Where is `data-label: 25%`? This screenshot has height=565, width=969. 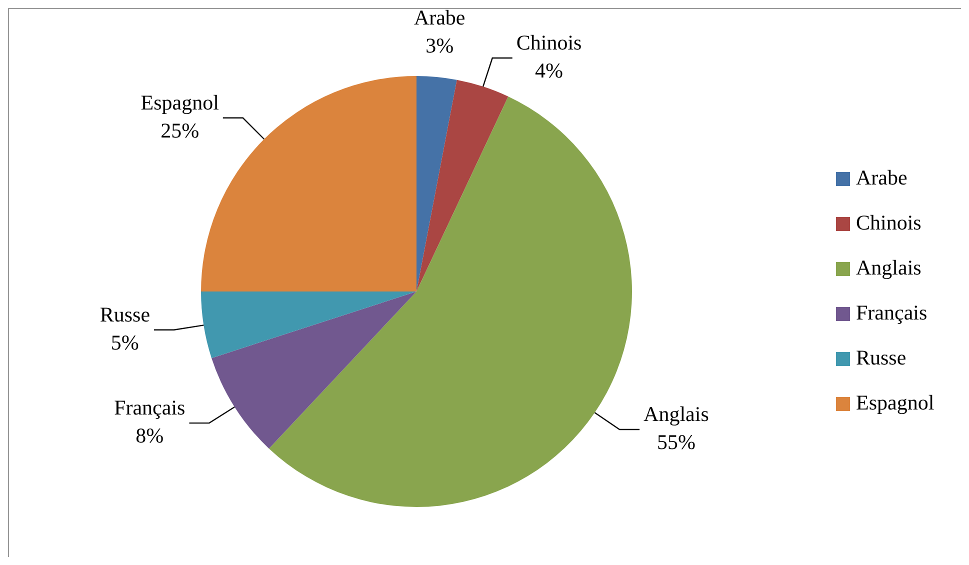 data-label: 25% is located at coordinates (180, 130).